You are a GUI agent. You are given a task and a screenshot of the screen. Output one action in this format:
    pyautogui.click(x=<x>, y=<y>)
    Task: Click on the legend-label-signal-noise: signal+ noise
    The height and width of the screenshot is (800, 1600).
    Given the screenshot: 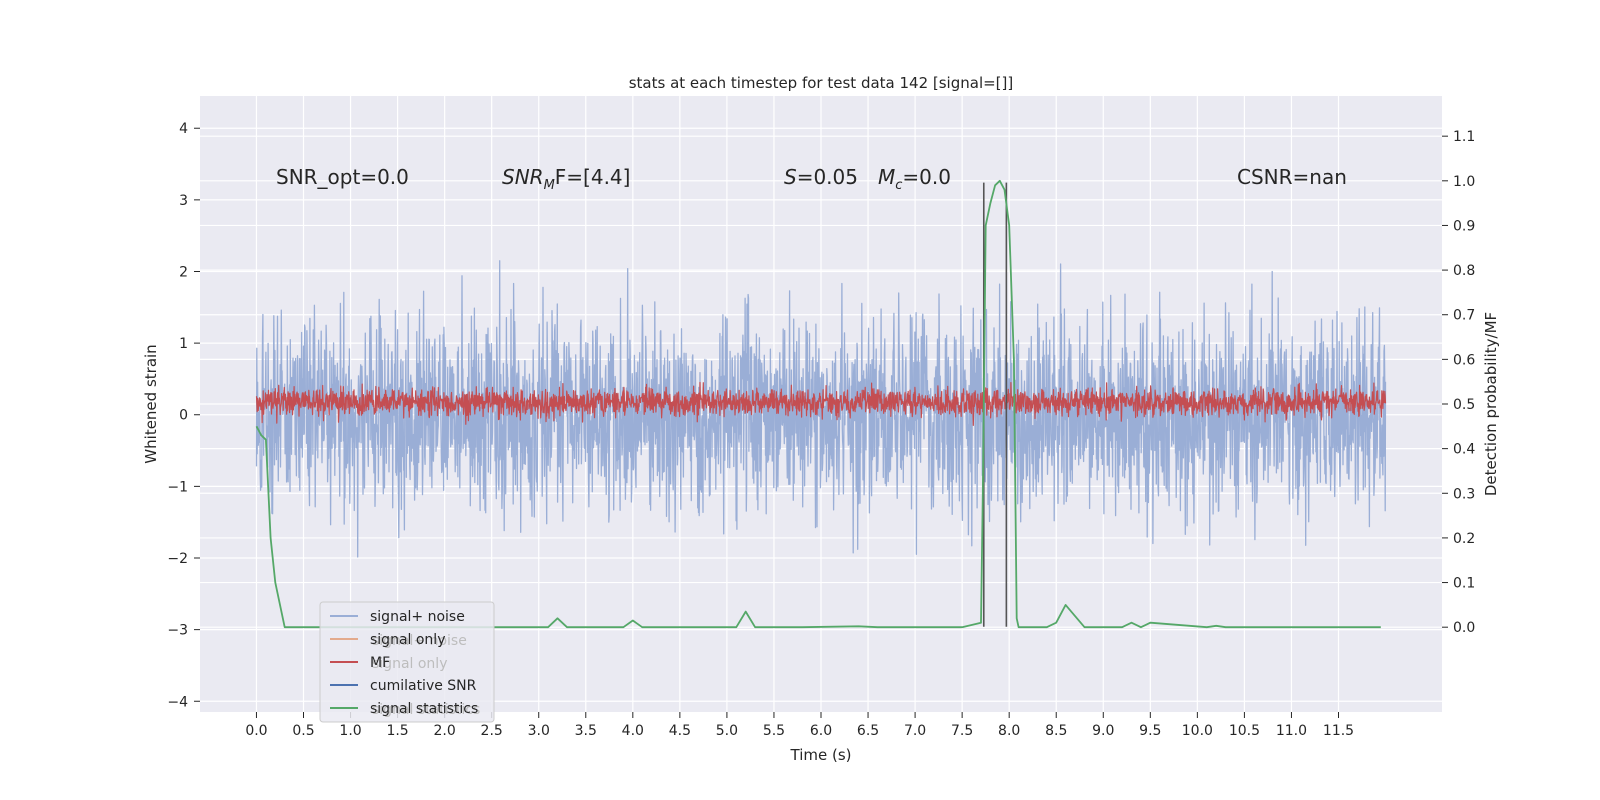 What is the action you would take?
    pyautogui.click(x=417, y=617)
    